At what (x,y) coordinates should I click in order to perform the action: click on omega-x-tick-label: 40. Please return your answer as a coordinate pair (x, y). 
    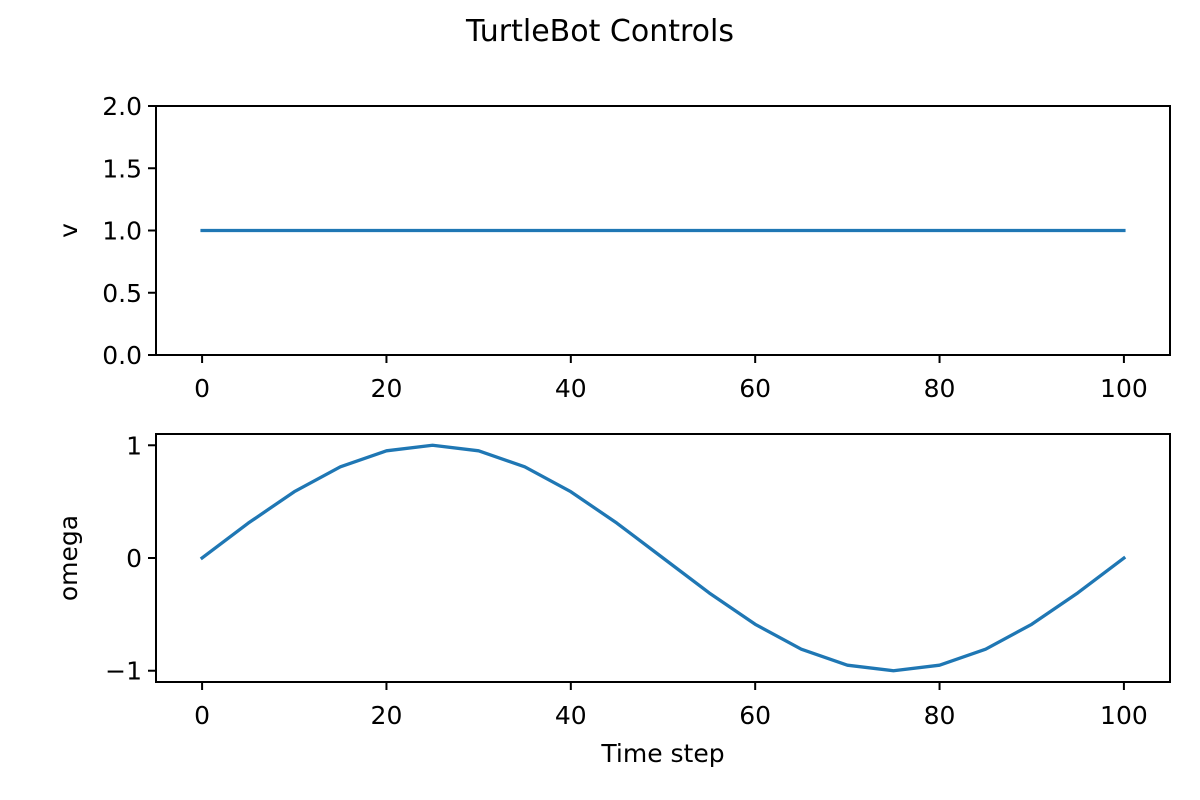
    Looking at the image, I should click on (571, 715).